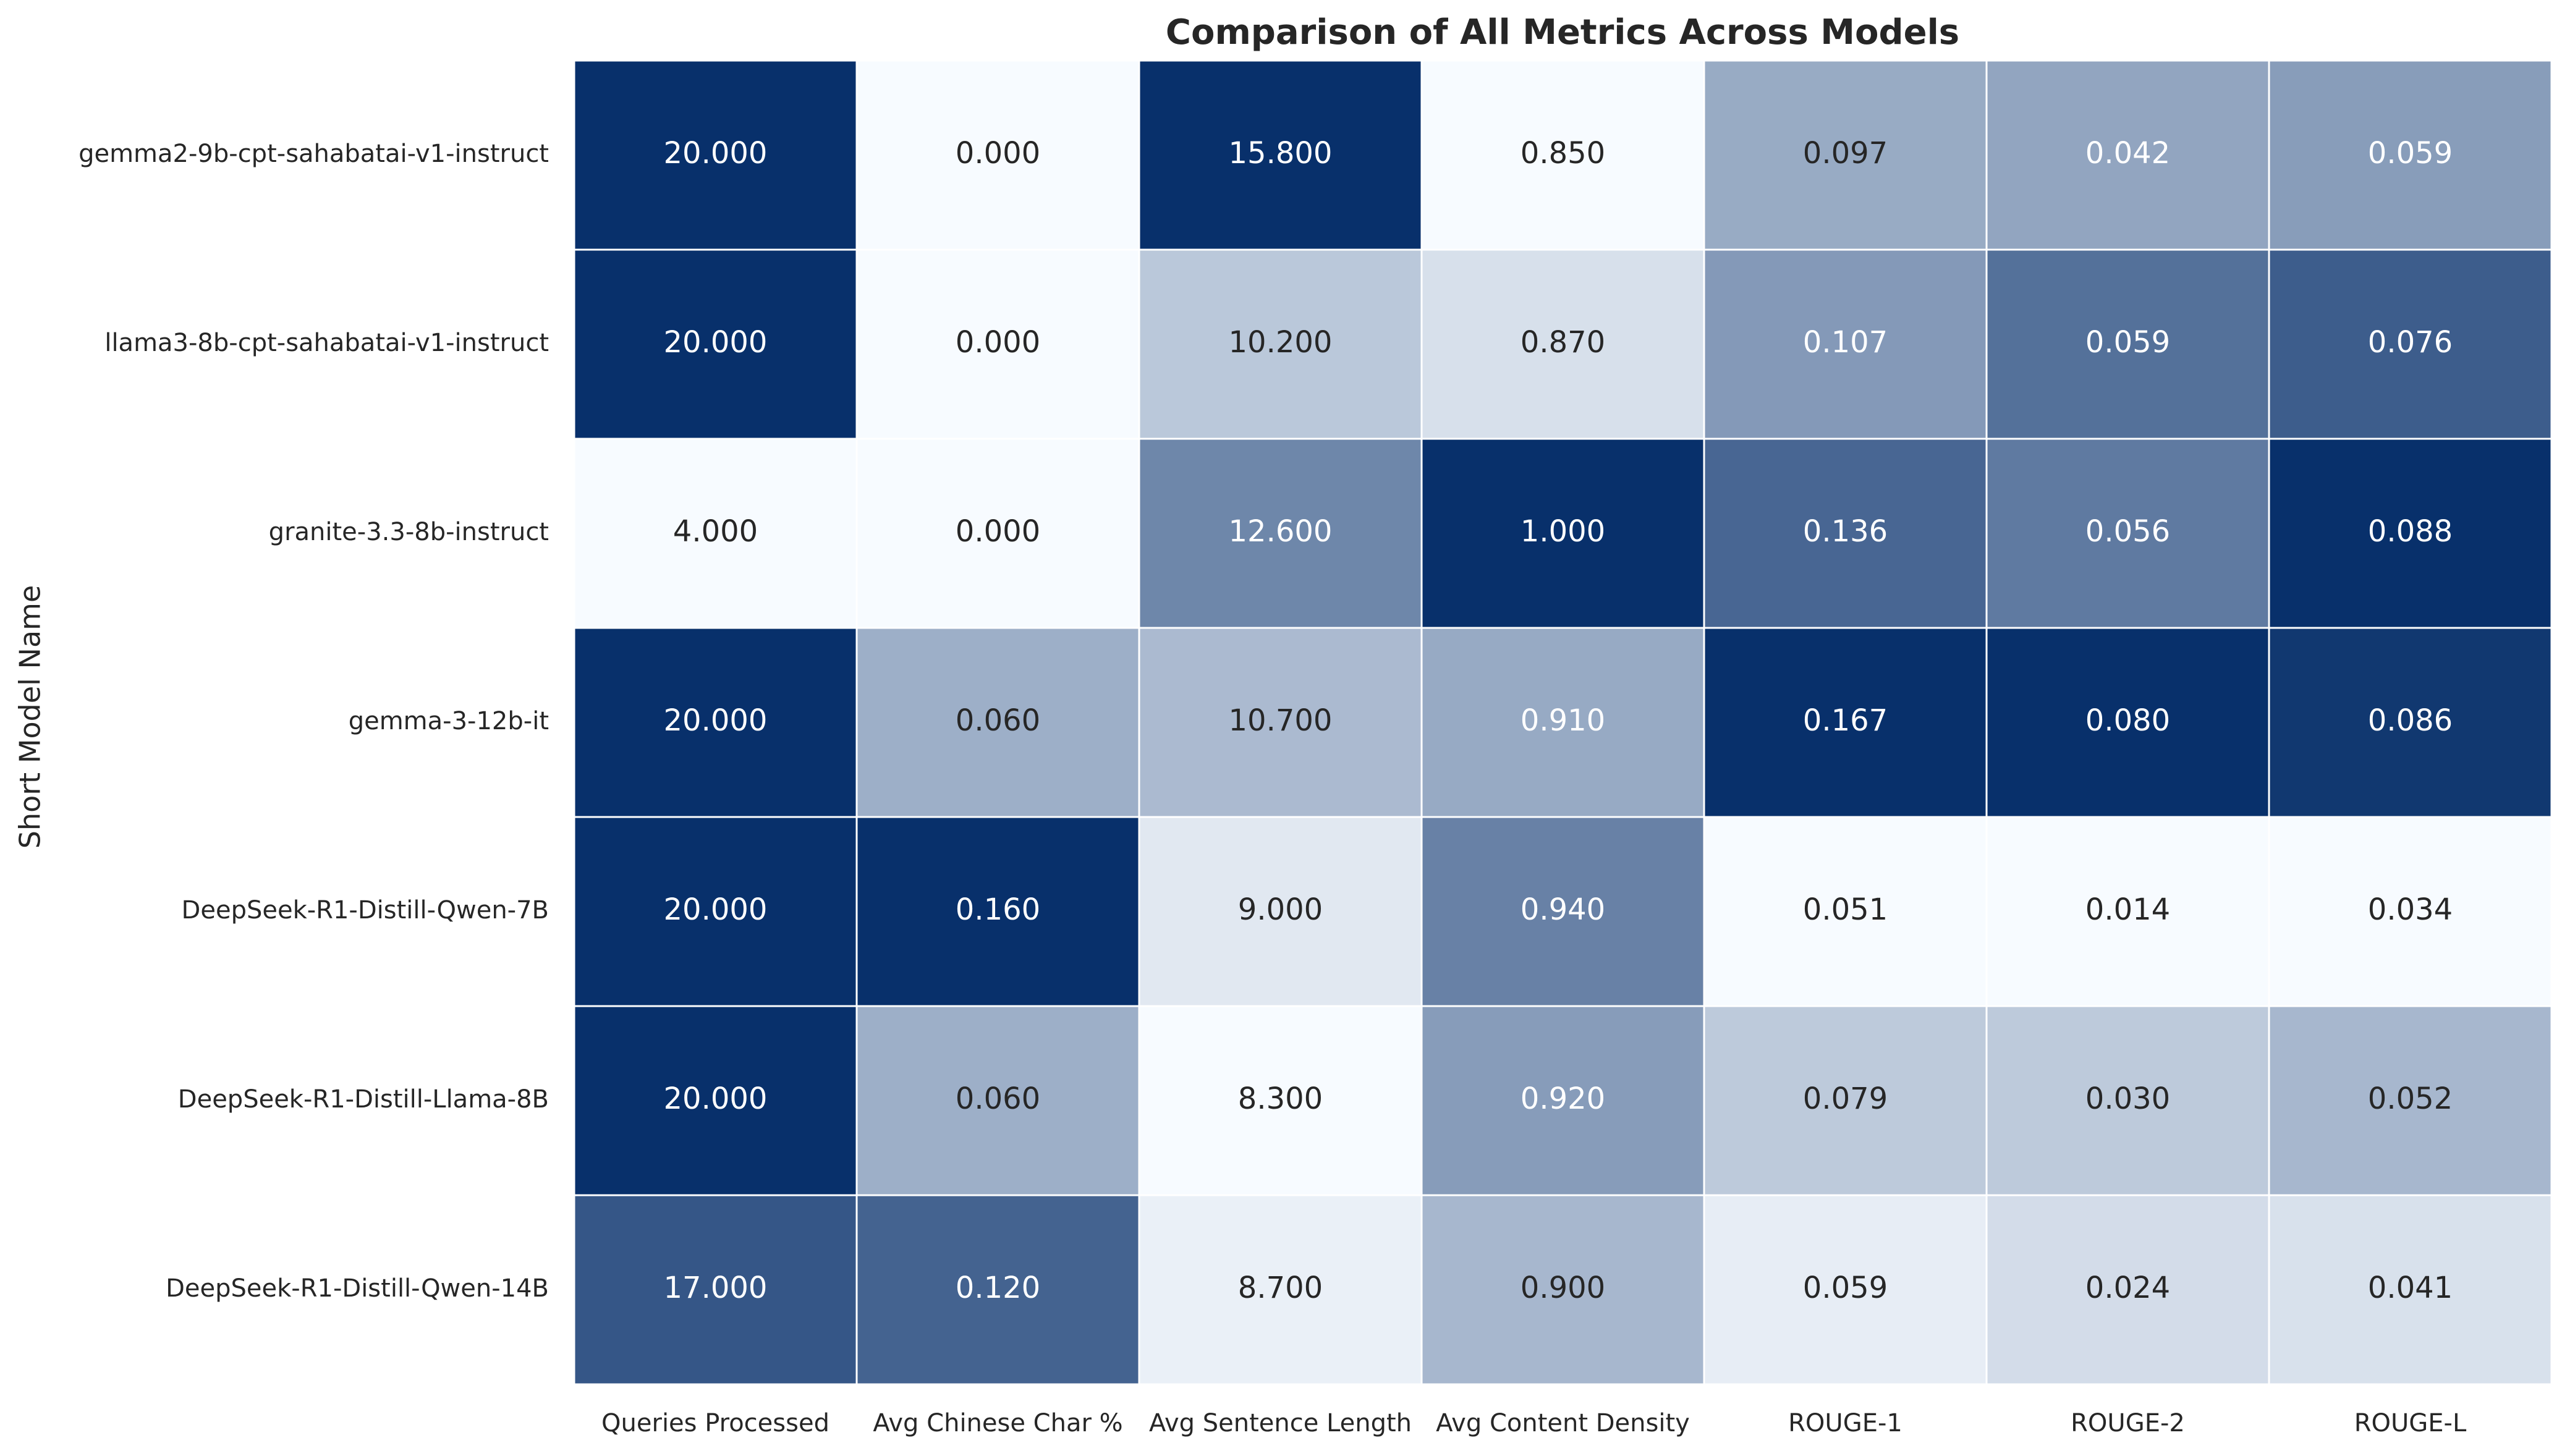 The height and width of the screenshot is (1456, 2562). I want to click on heatmap-cell-value-r2-c2: 0.000, so click(998, 342).